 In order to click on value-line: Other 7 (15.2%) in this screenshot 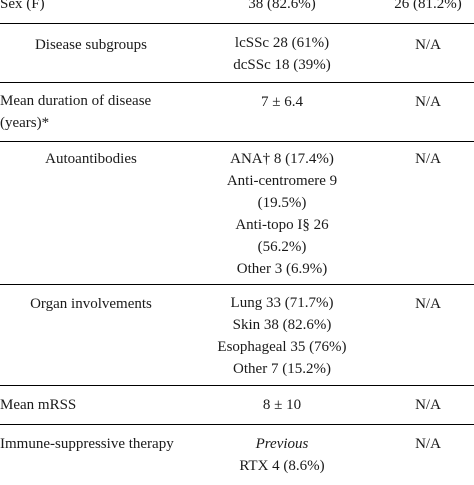, I will do `click(282, 369)`.